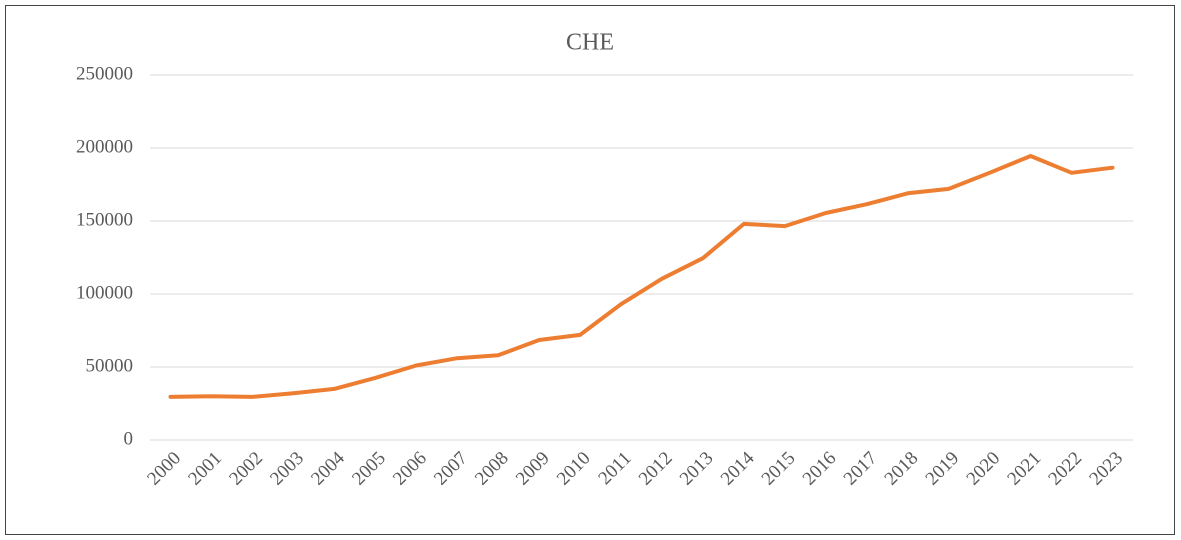 This screenshot has height=540, width=1181. Describe the element at coordinates (104, 73) in the screenshot. I see `y-tick-label: 250000` at that location.